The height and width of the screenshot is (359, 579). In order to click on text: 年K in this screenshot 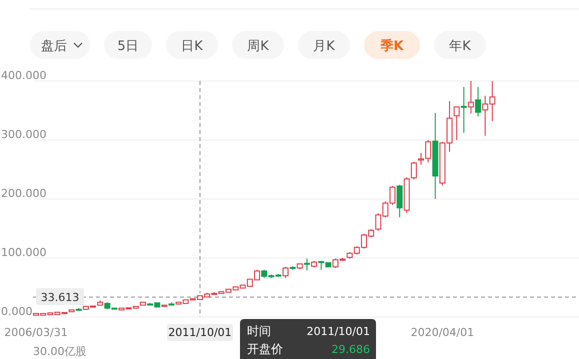, I will do `click(460, 46)`.